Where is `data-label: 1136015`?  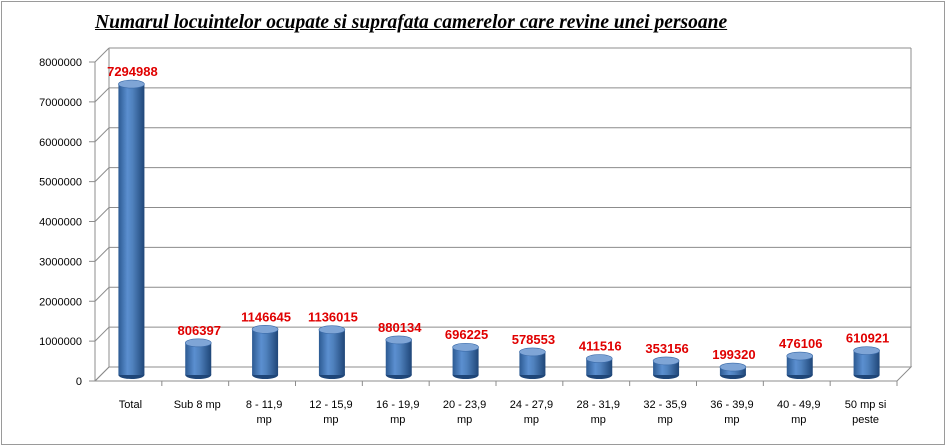 data-label: 1136015 is located at coordinates (333, 317).